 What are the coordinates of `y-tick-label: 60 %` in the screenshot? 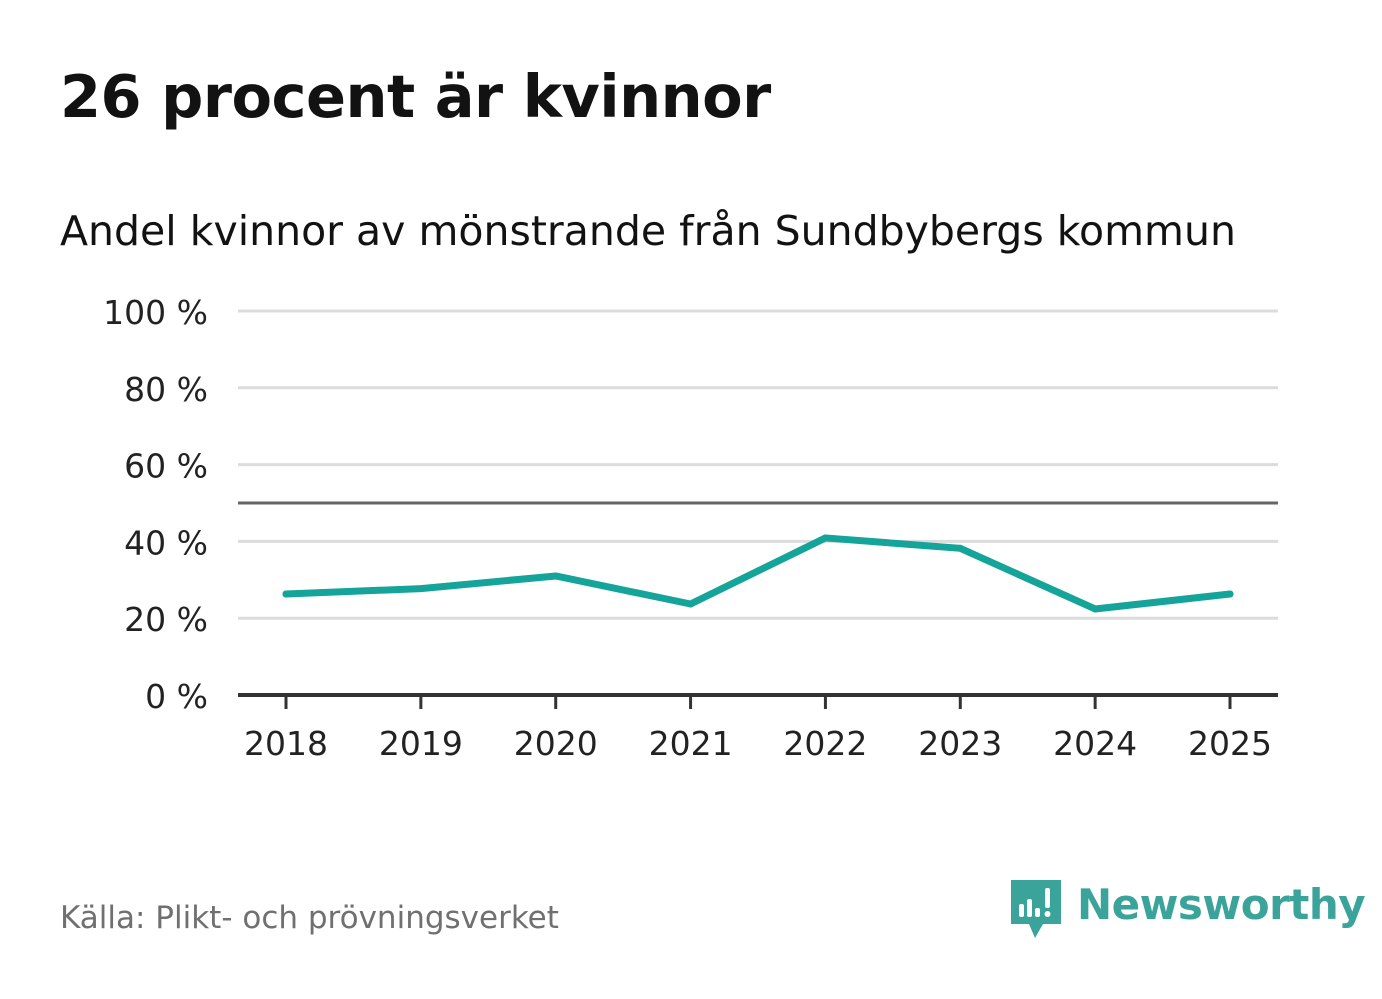 It's located at (166, 466).